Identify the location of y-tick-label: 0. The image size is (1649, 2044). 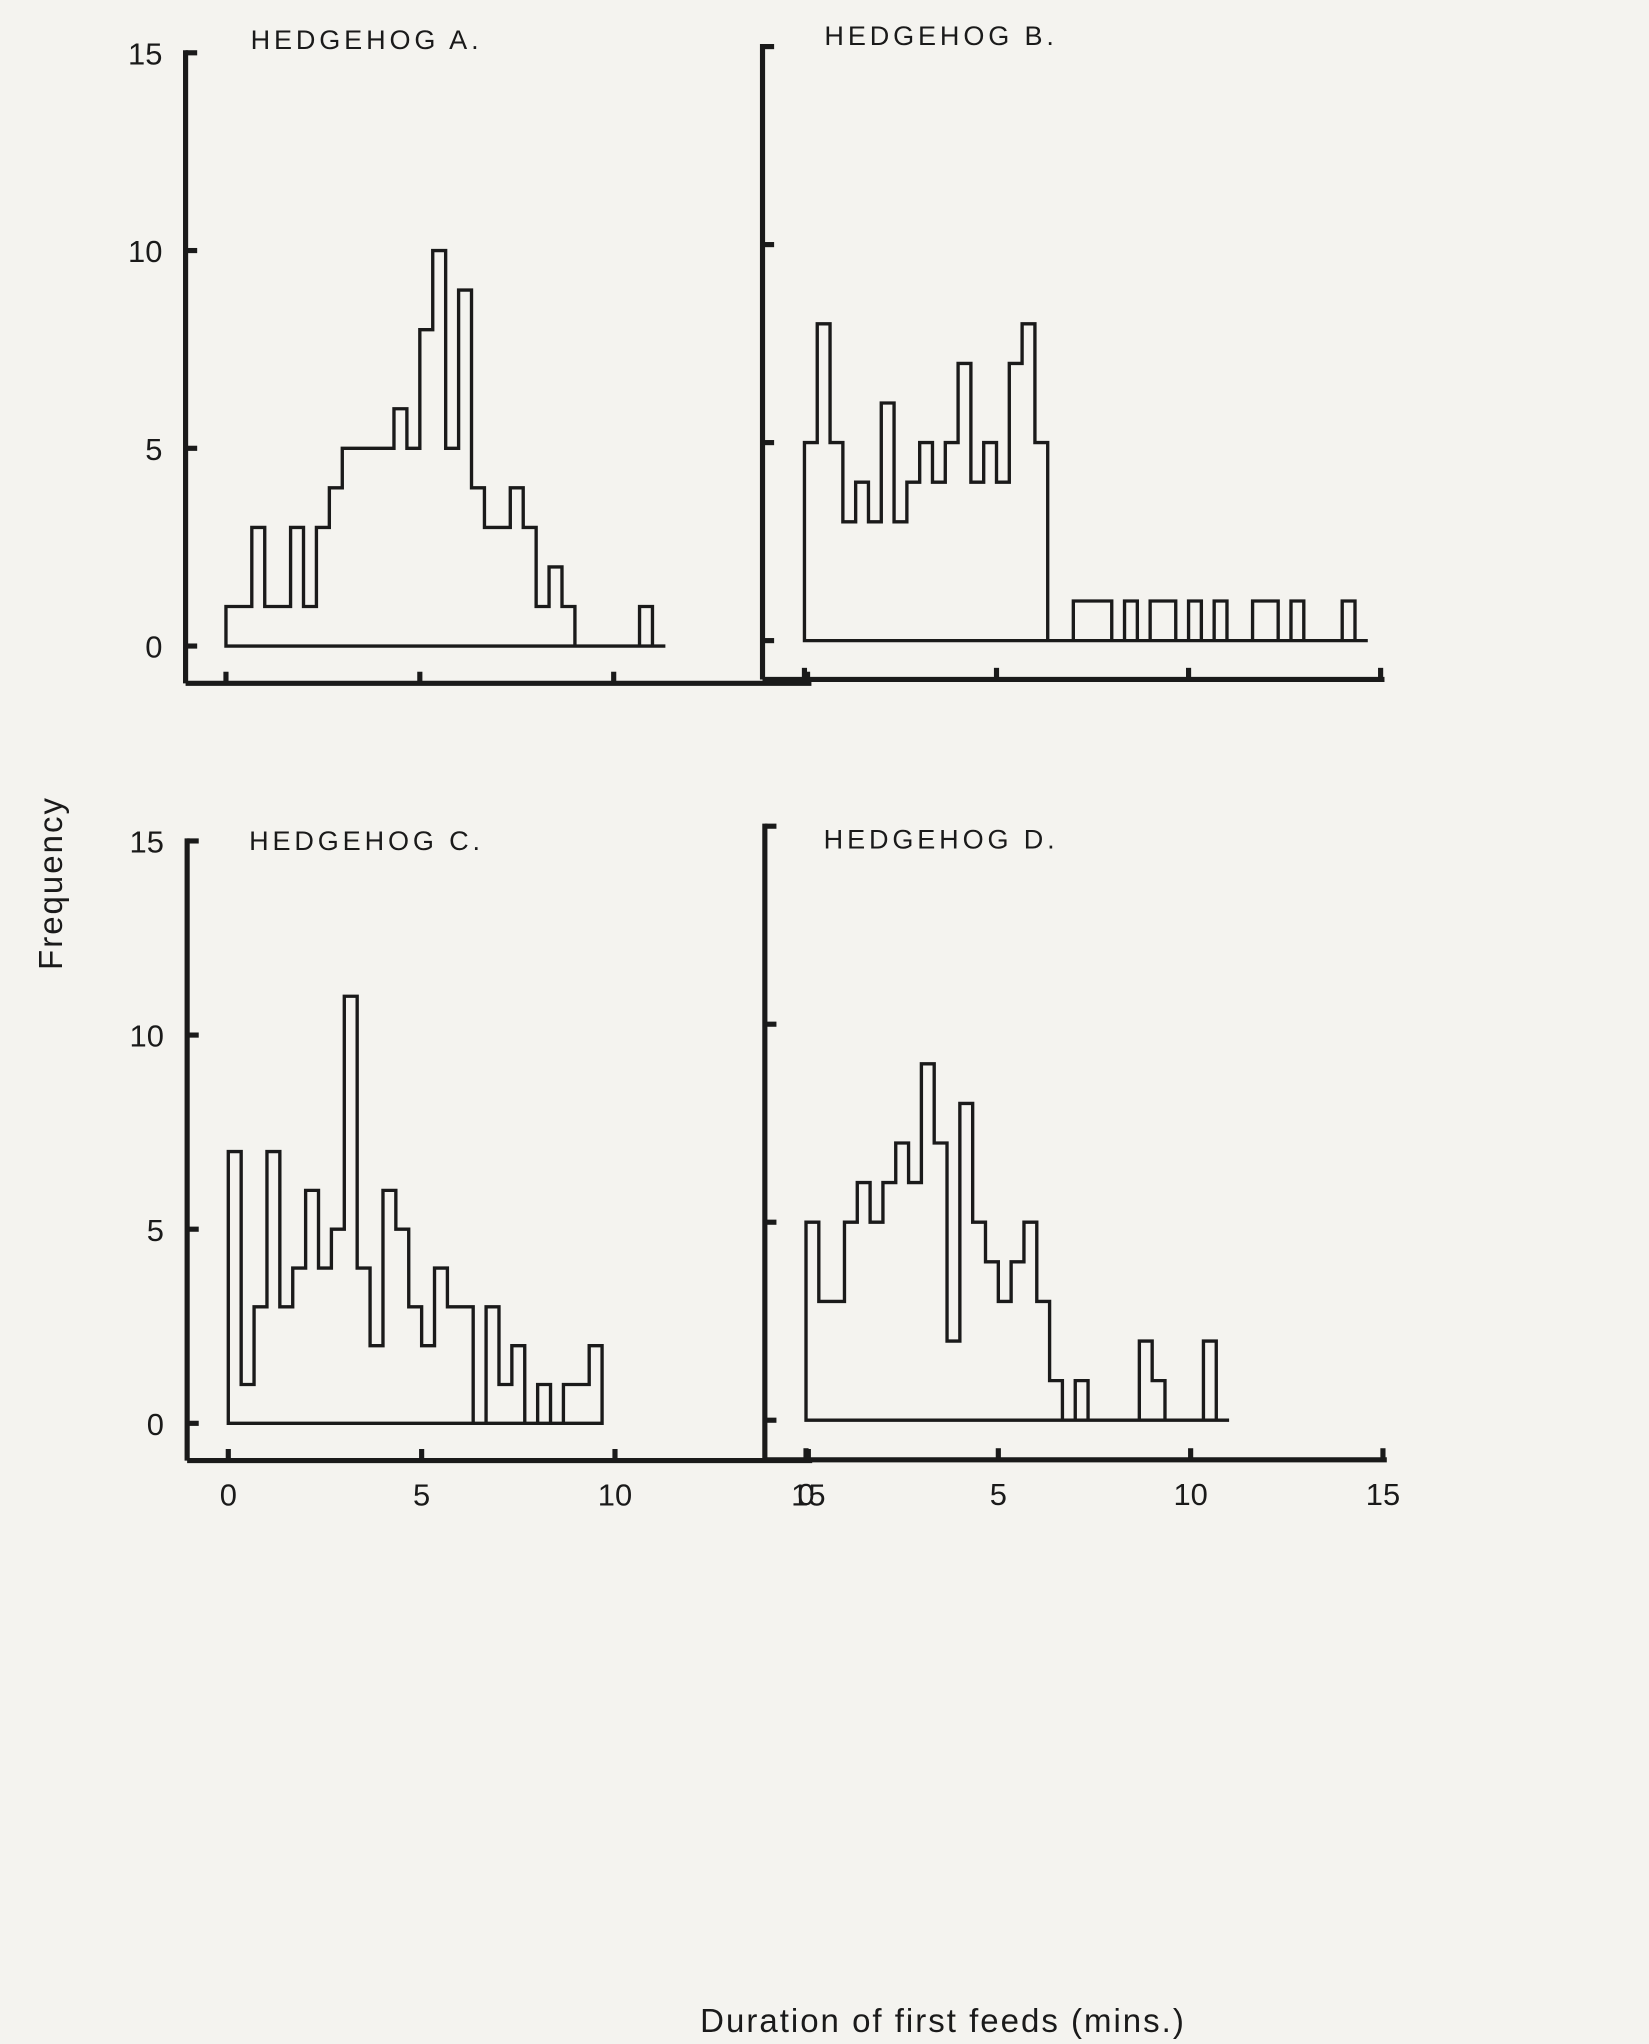
(153, 647).